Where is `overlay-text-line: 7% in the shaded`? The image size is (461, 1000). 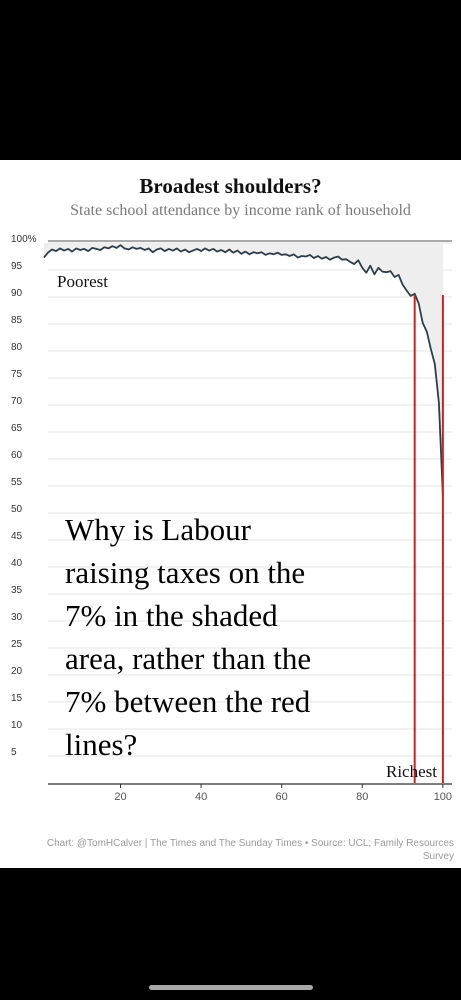 overlay-text-line: 7% in the shaded is located at coordinates (171, 615).